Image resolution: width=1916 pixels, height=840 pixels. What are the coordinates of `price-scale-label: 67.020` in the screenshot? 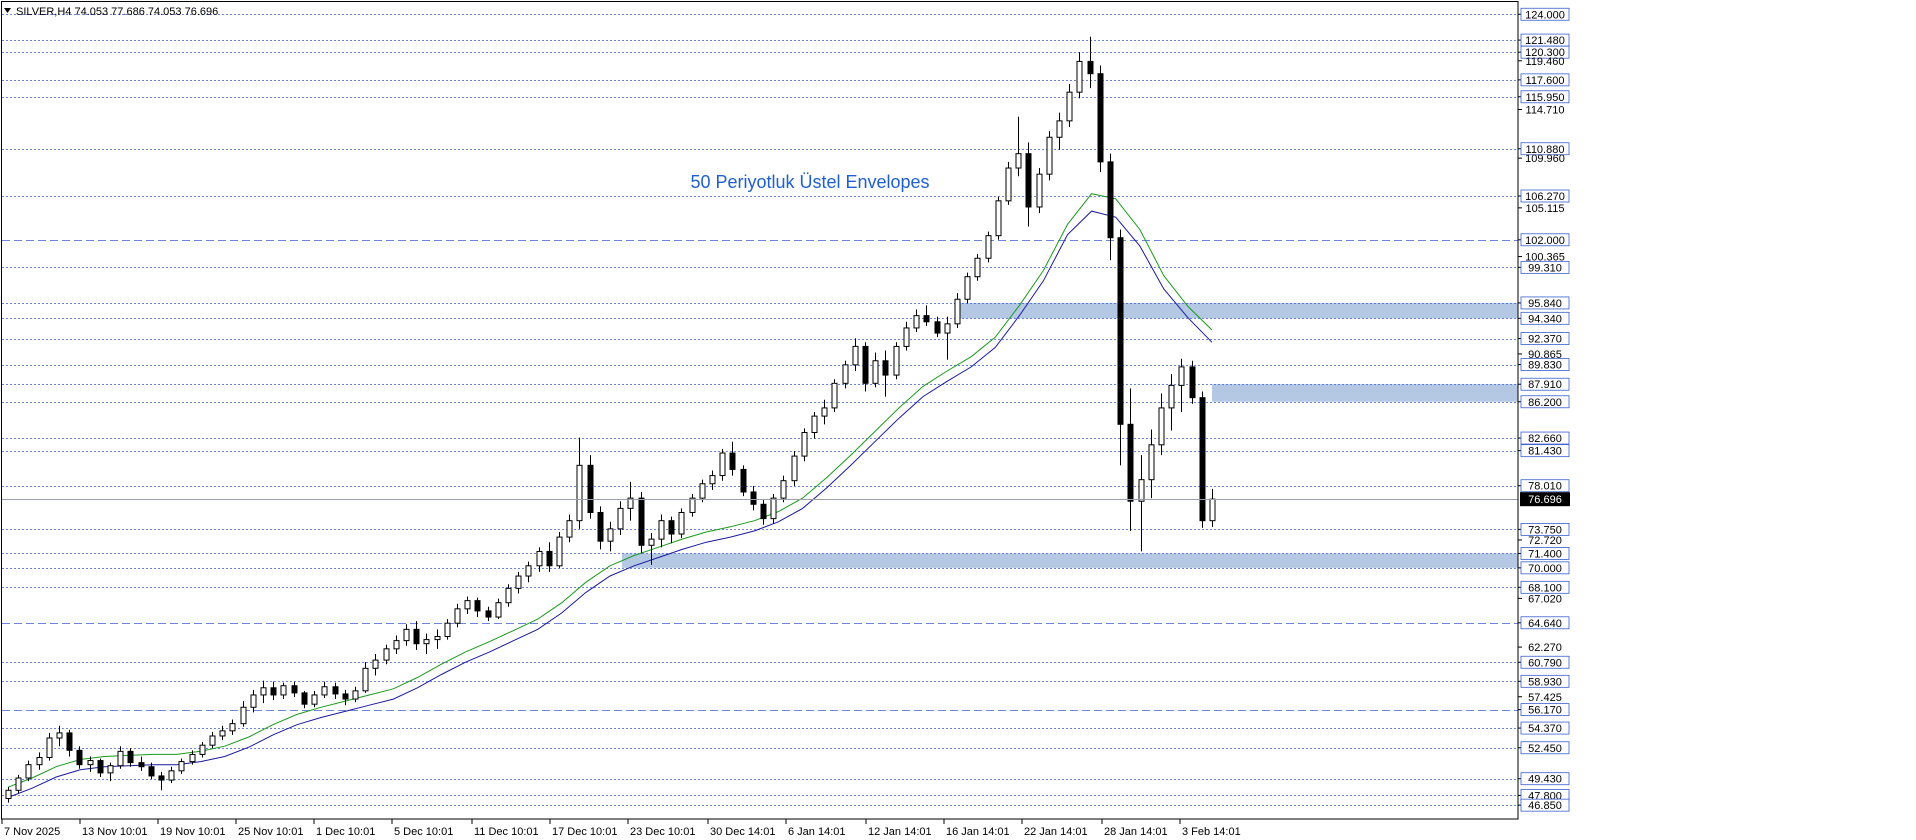 It's located at (1545, 599).